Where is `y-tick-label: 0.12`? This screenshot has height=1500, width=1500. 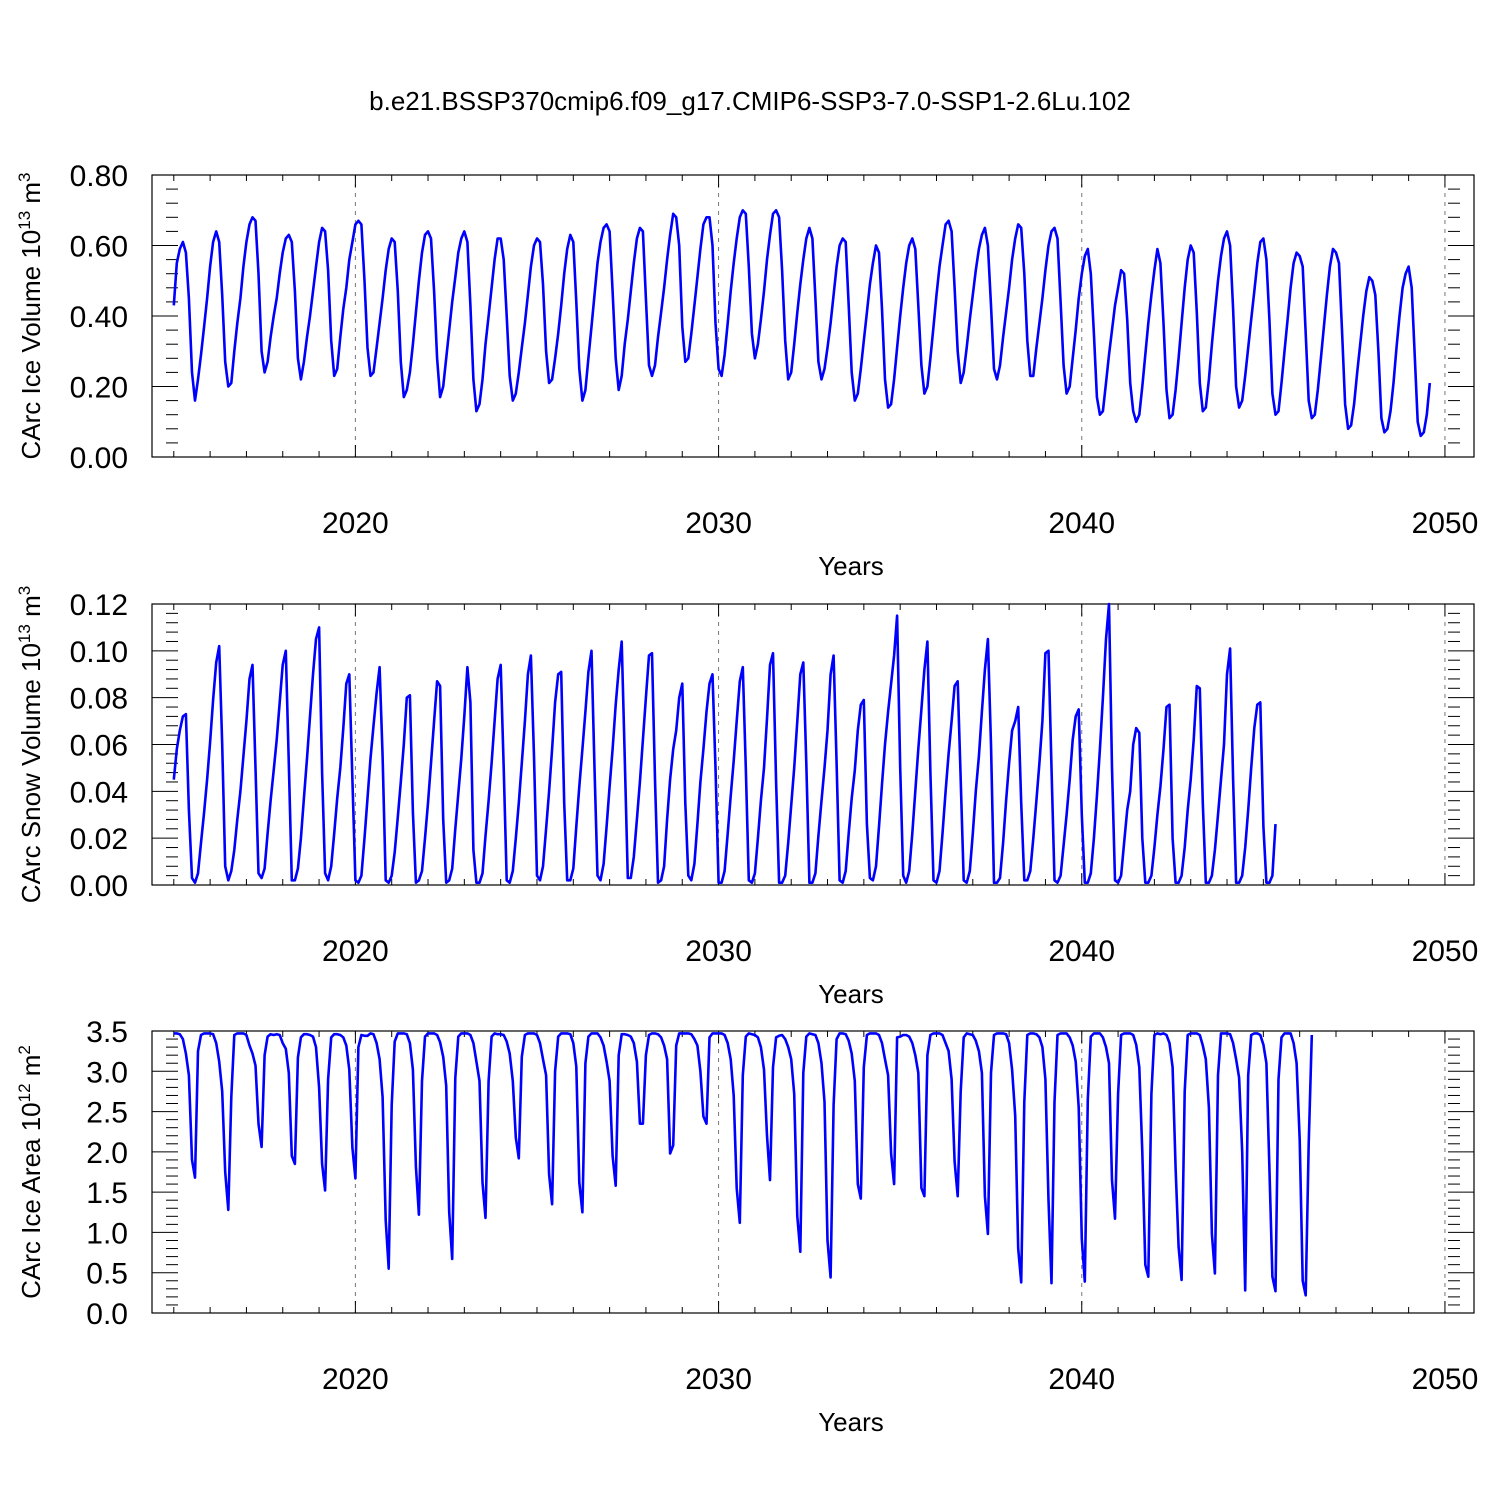
y-tick-label: 0.12 is located at coordinates (99, 605).